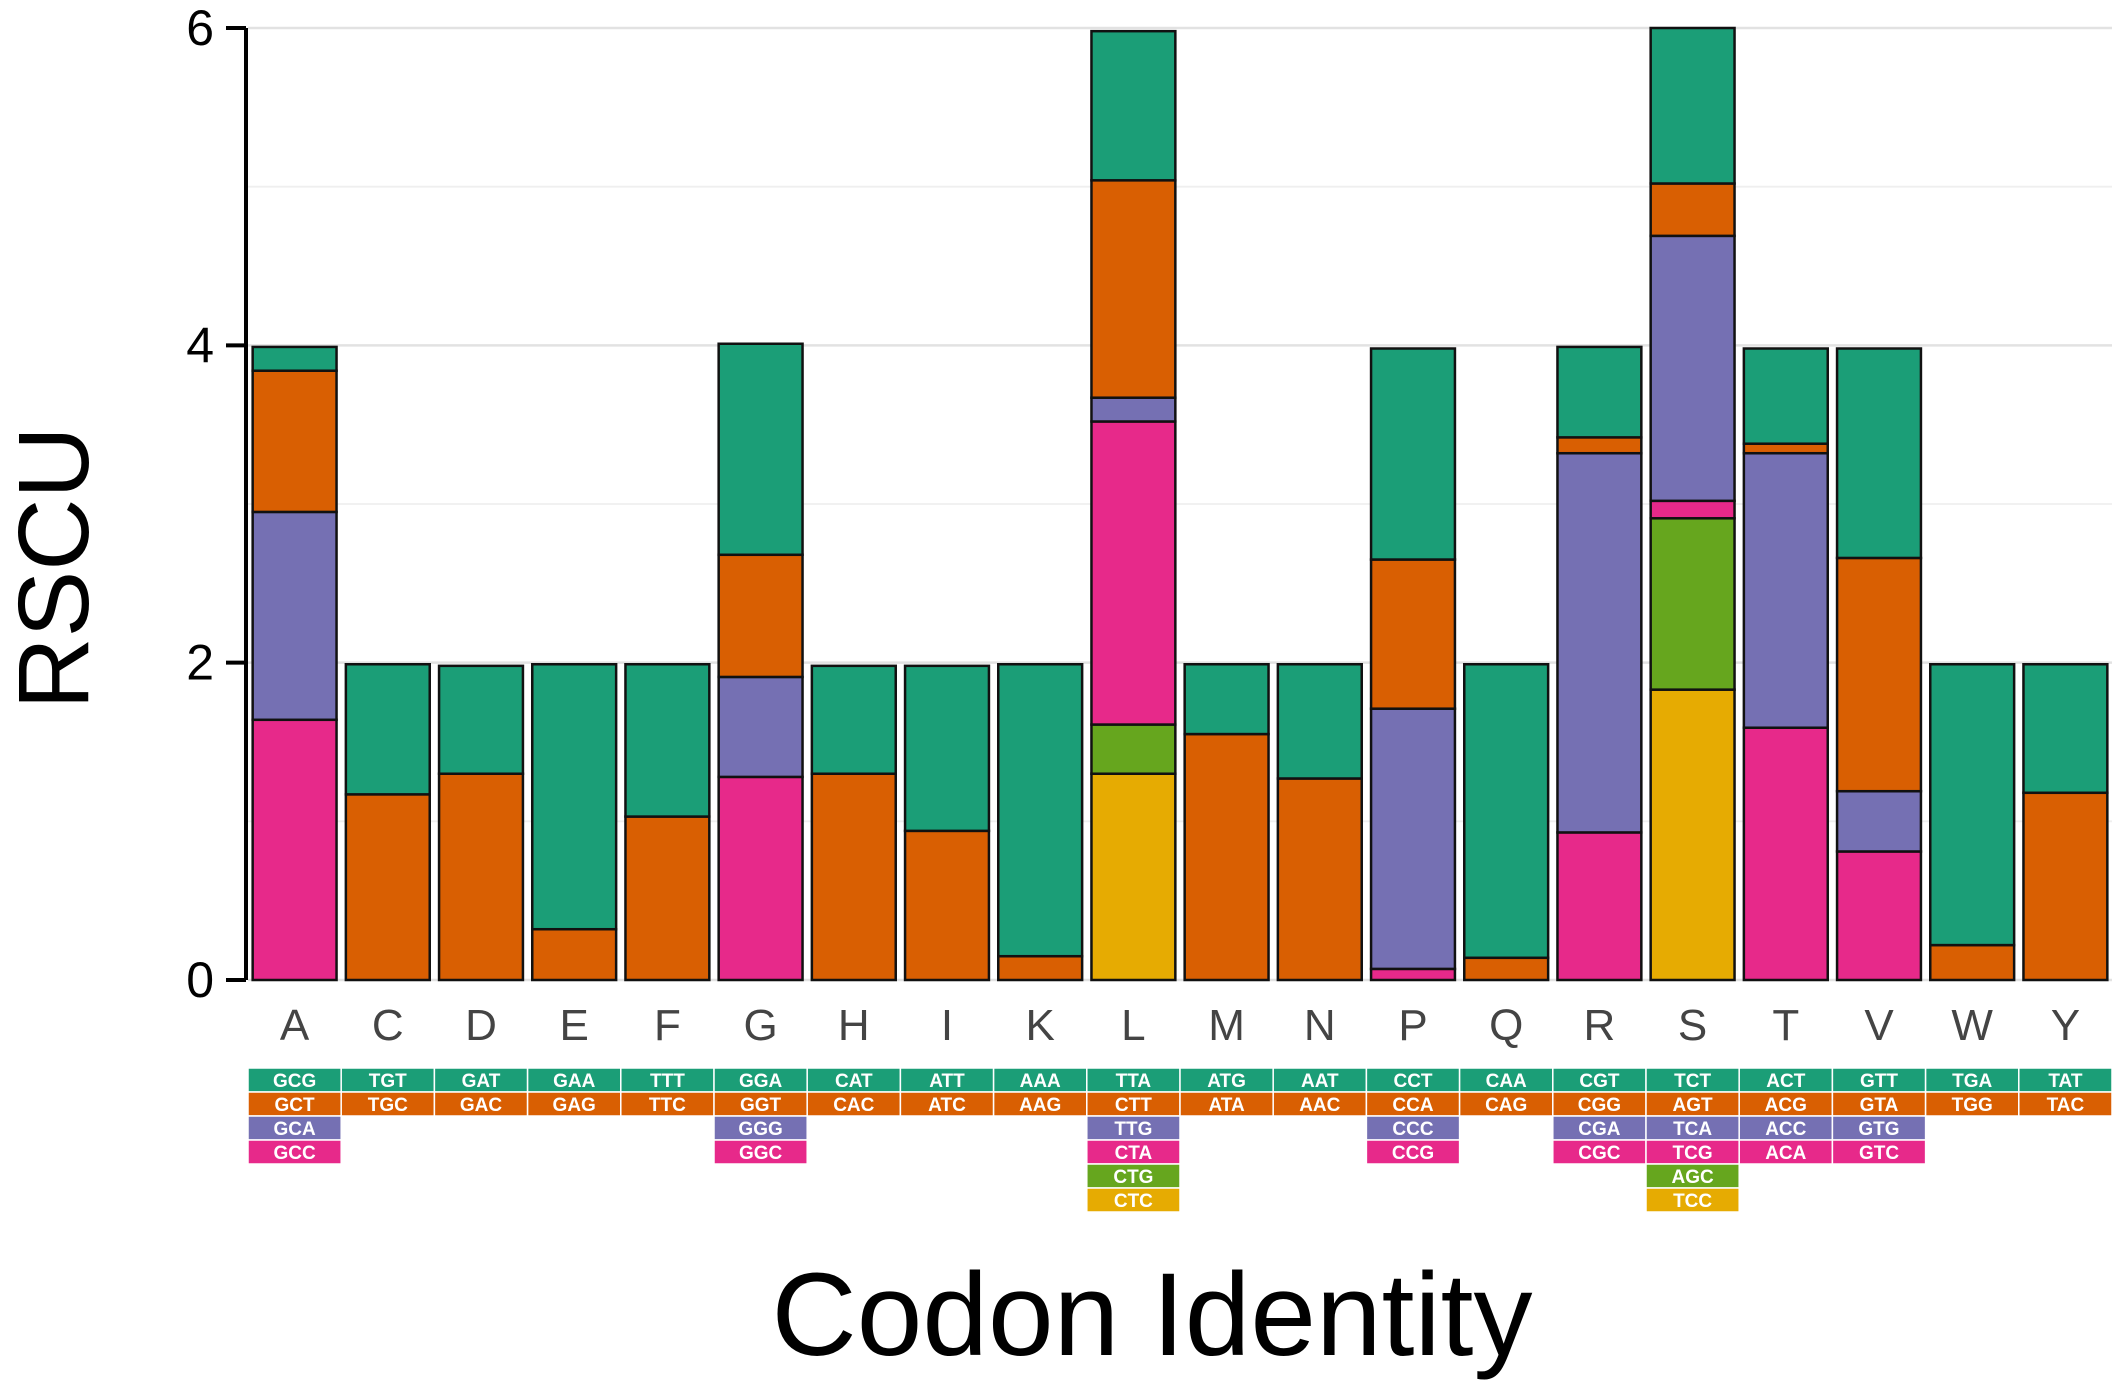 The width and height of the screenshot is (2128, 1398). Describe the element at coordinates (1133, 1129) in the screenshot. I see `codon-label: TTG` at that location.